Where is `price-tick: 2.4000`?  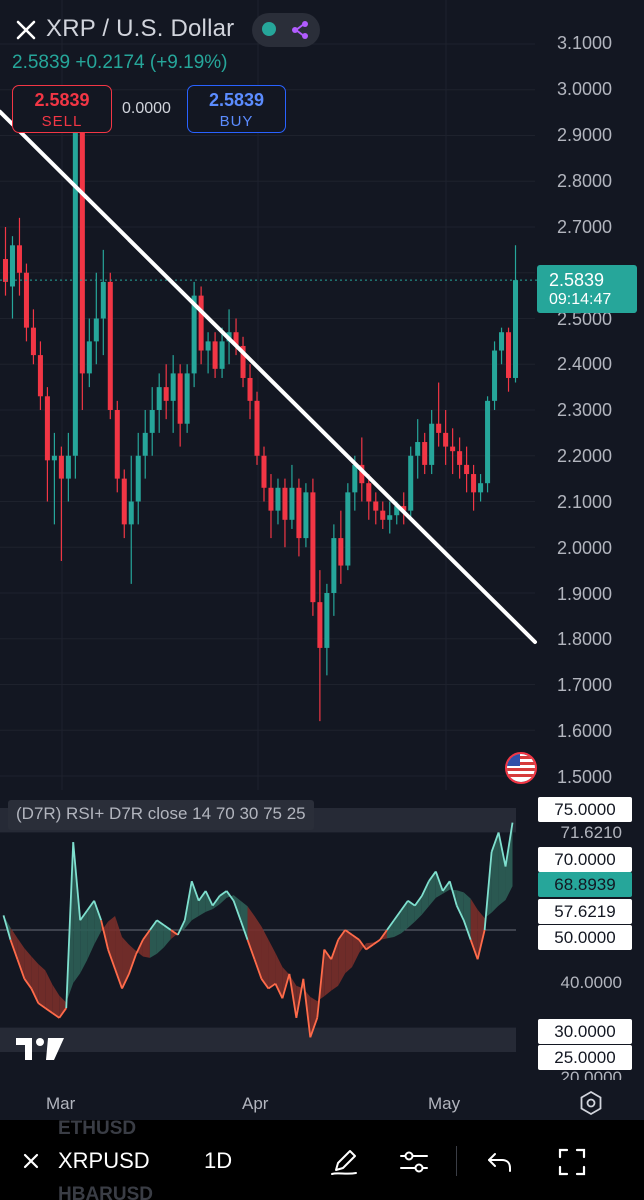 price-tick: 2.4000 is located at coordinates (584, 364).